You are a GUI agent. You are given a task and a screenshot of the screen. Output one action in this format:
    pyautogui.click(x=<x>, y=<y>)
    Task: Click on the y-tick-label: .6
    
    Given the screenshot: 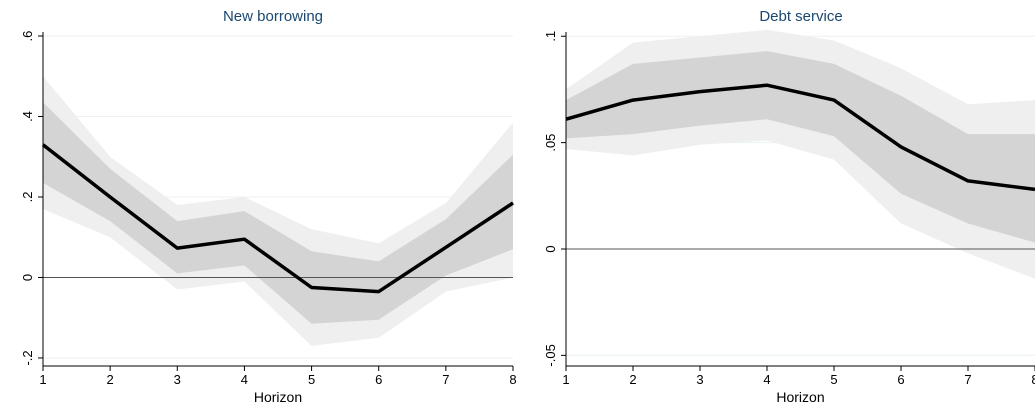 What is the action you would take?
    pyautogui.click(x=27, y=36)
    